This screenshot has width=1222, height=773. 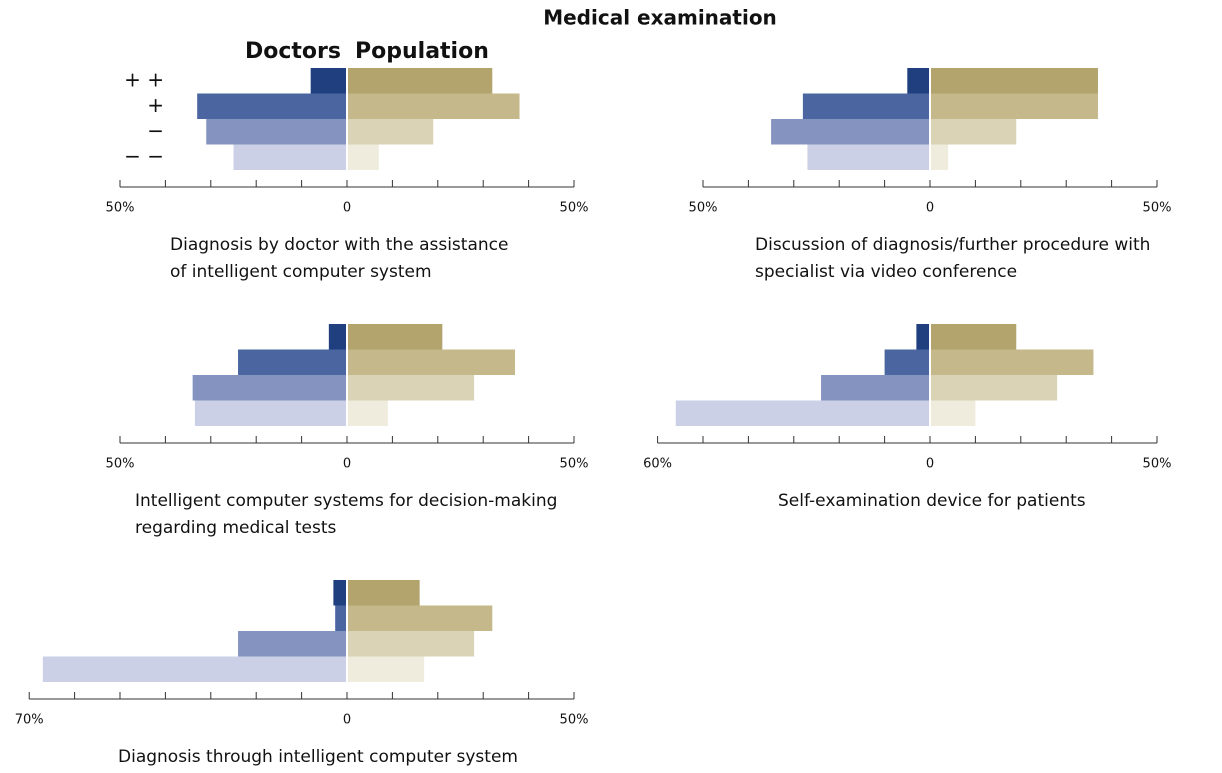 What do you see at coordinates (422, 51) in the screenshot?
I see `legend-label: Population` at bounding box center [422, 51].